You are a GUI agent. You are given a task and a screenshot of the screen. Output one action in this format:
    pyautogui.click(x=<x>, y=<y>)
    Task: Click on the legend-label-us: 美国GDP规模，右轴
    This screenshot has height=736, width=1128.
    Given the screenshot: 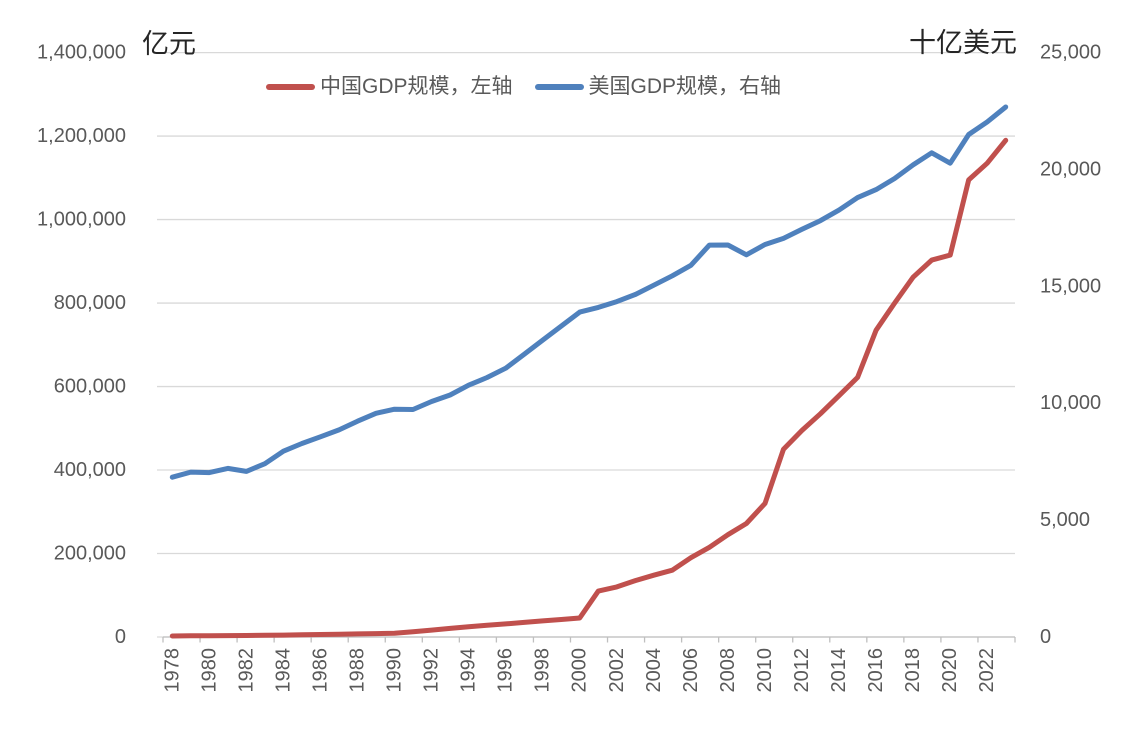 What is the action you would take?
    pyautogui.click(x=685, y=86)
    